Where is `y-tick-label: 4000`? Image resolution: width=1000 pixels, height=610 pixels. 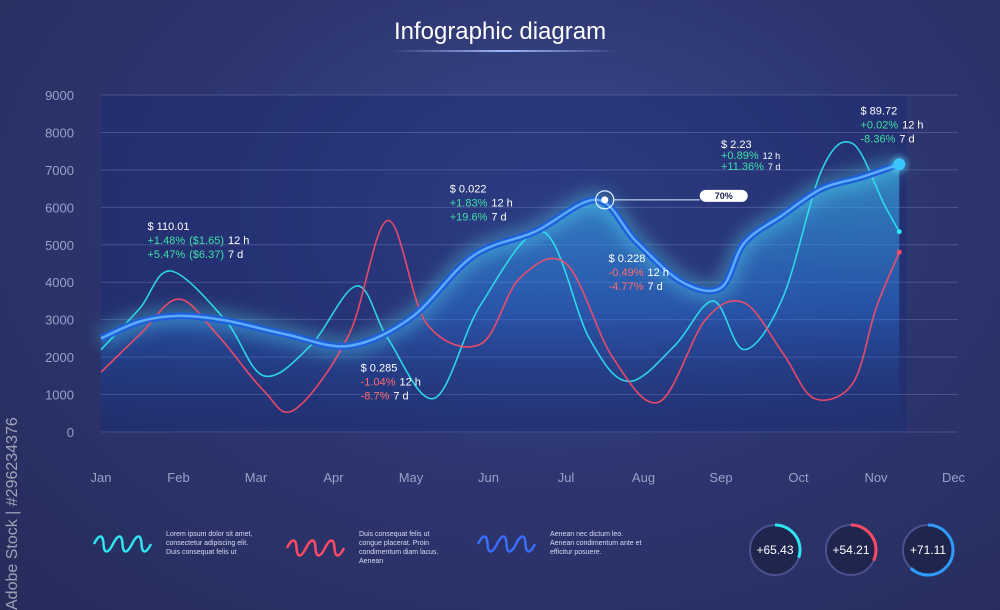
y-tick-label: 4000 is located at coordinates (59, 282).